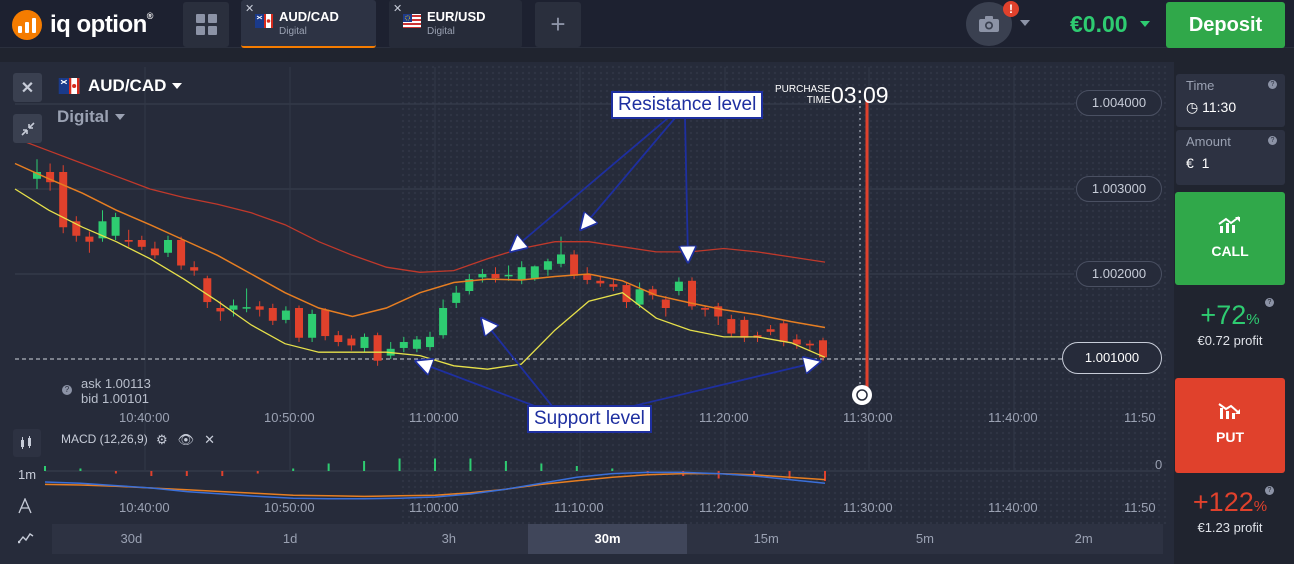 This screenshot has width=1294, height=564. What do you see at coordinates (1229, 224) in the screenshot?
I see `call-chart-up-icon` at bounding box center [1229, 224].